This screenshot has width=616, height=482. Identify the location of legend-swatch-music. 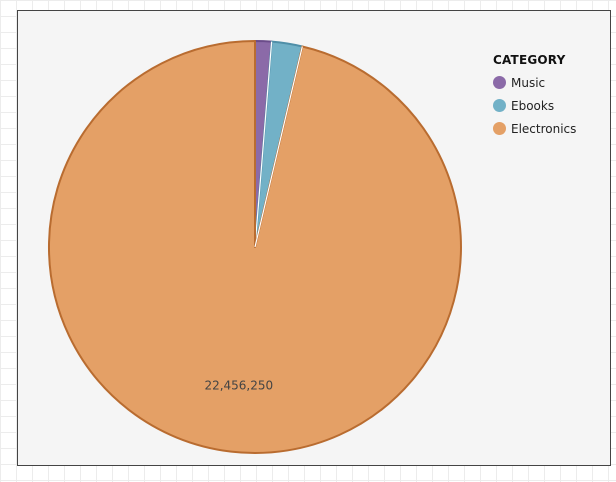
(499, 82).